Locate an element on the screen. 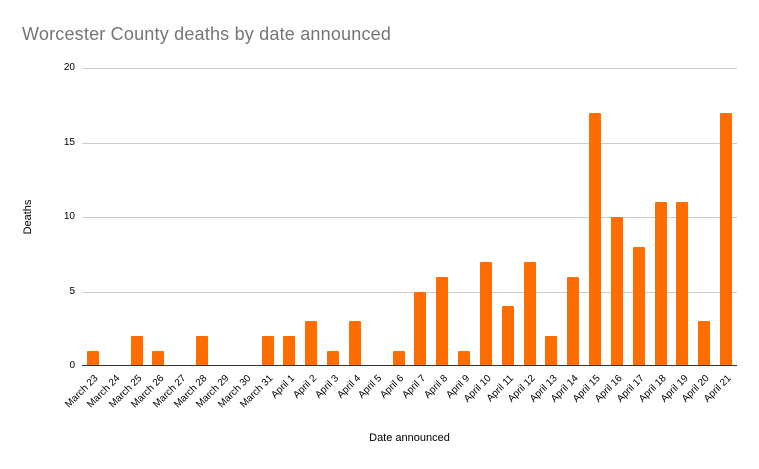  y-tick-label-0: 0 is located at coordinates (72, 365).